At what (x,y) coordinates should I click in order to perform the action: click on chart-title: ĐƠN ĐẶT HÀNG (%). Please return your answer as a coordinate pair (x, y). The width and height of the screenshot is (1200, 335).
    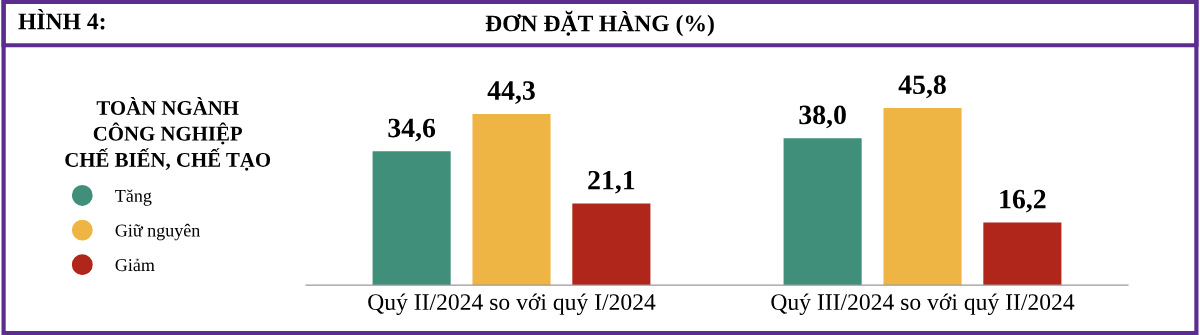
    Looking at the image, I should click on (599, 23).